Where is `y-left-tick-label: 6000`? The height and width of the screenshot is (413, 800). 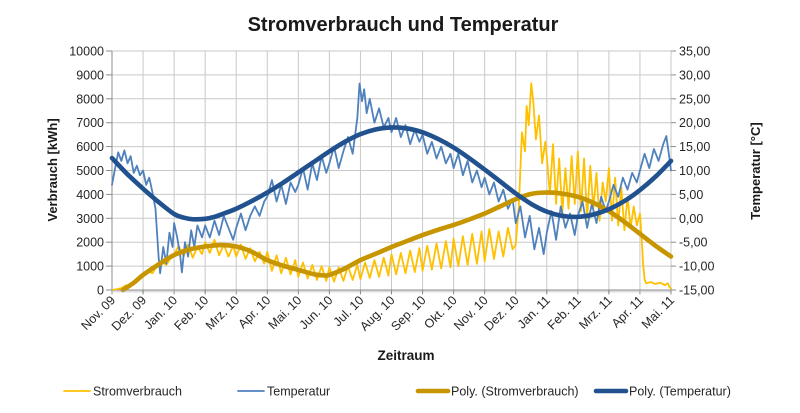 y-left-tick-label: 6000 is located at coordinates (90, 147).